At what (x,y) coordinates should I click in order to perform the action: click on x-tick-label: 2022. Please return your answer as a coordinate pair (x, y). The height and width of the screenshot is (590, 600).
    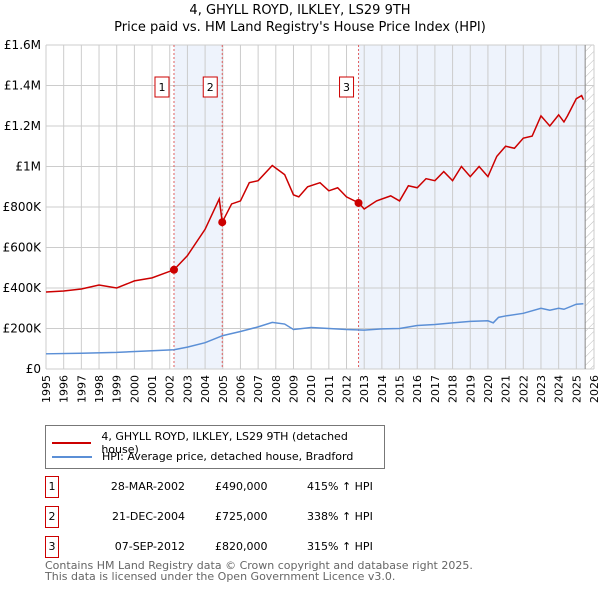
    Looking at the image, I should click on (523, 389).